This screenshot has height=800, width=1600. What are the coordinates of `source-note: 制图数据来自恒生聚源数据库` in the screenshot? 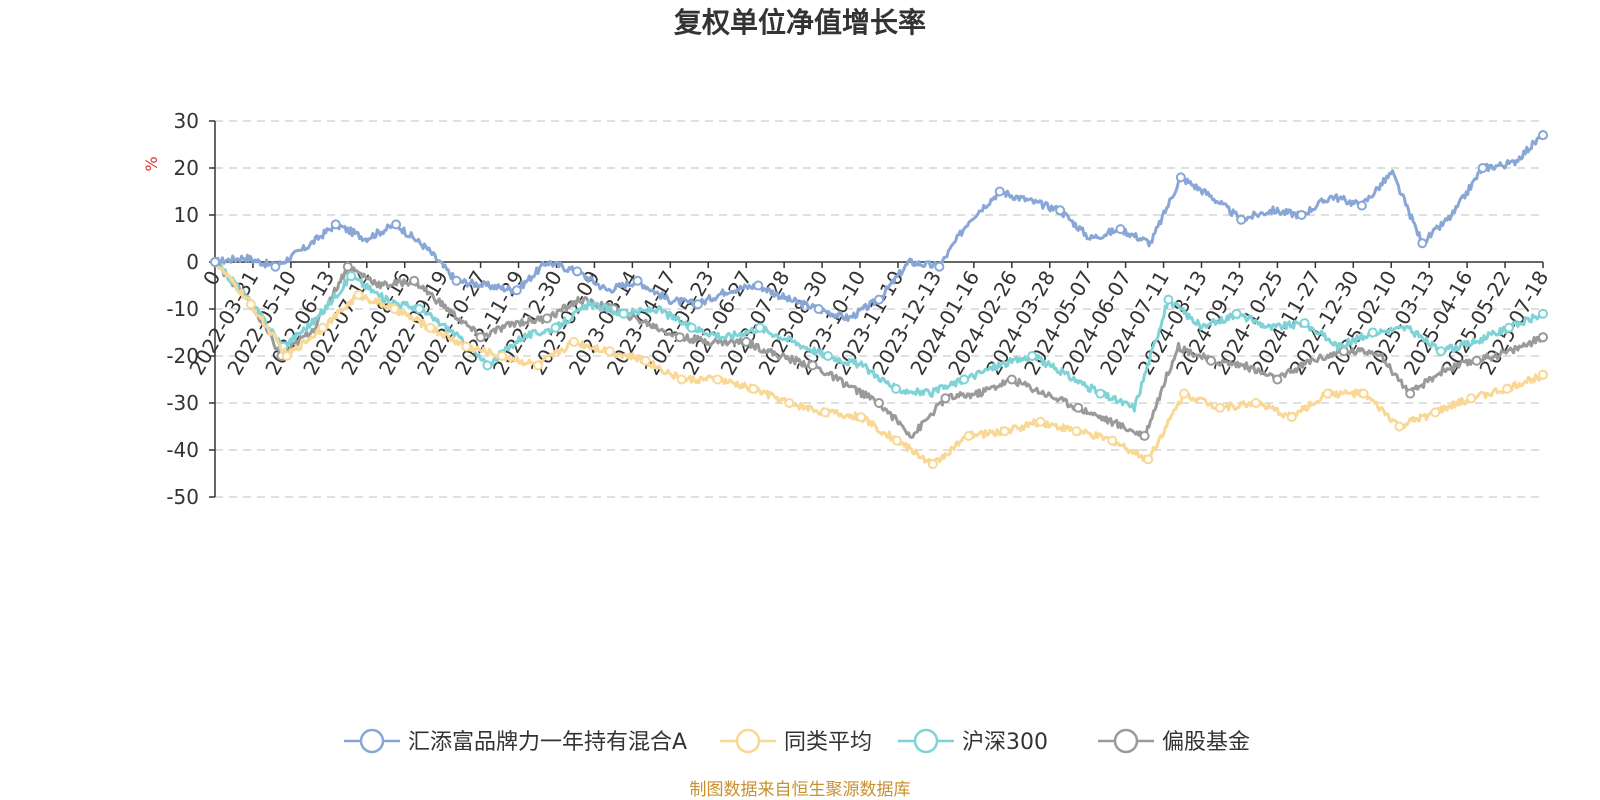 It's located at (800, 790).